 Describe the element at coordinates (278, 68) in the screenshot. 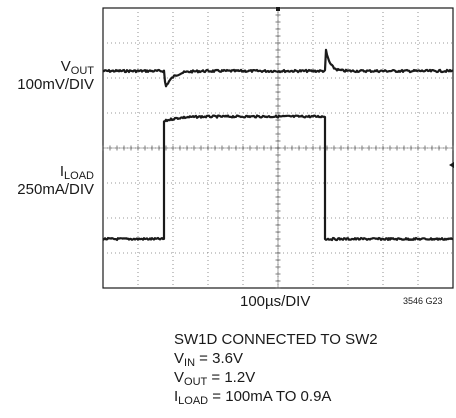

I see `vout-trace` at that location.